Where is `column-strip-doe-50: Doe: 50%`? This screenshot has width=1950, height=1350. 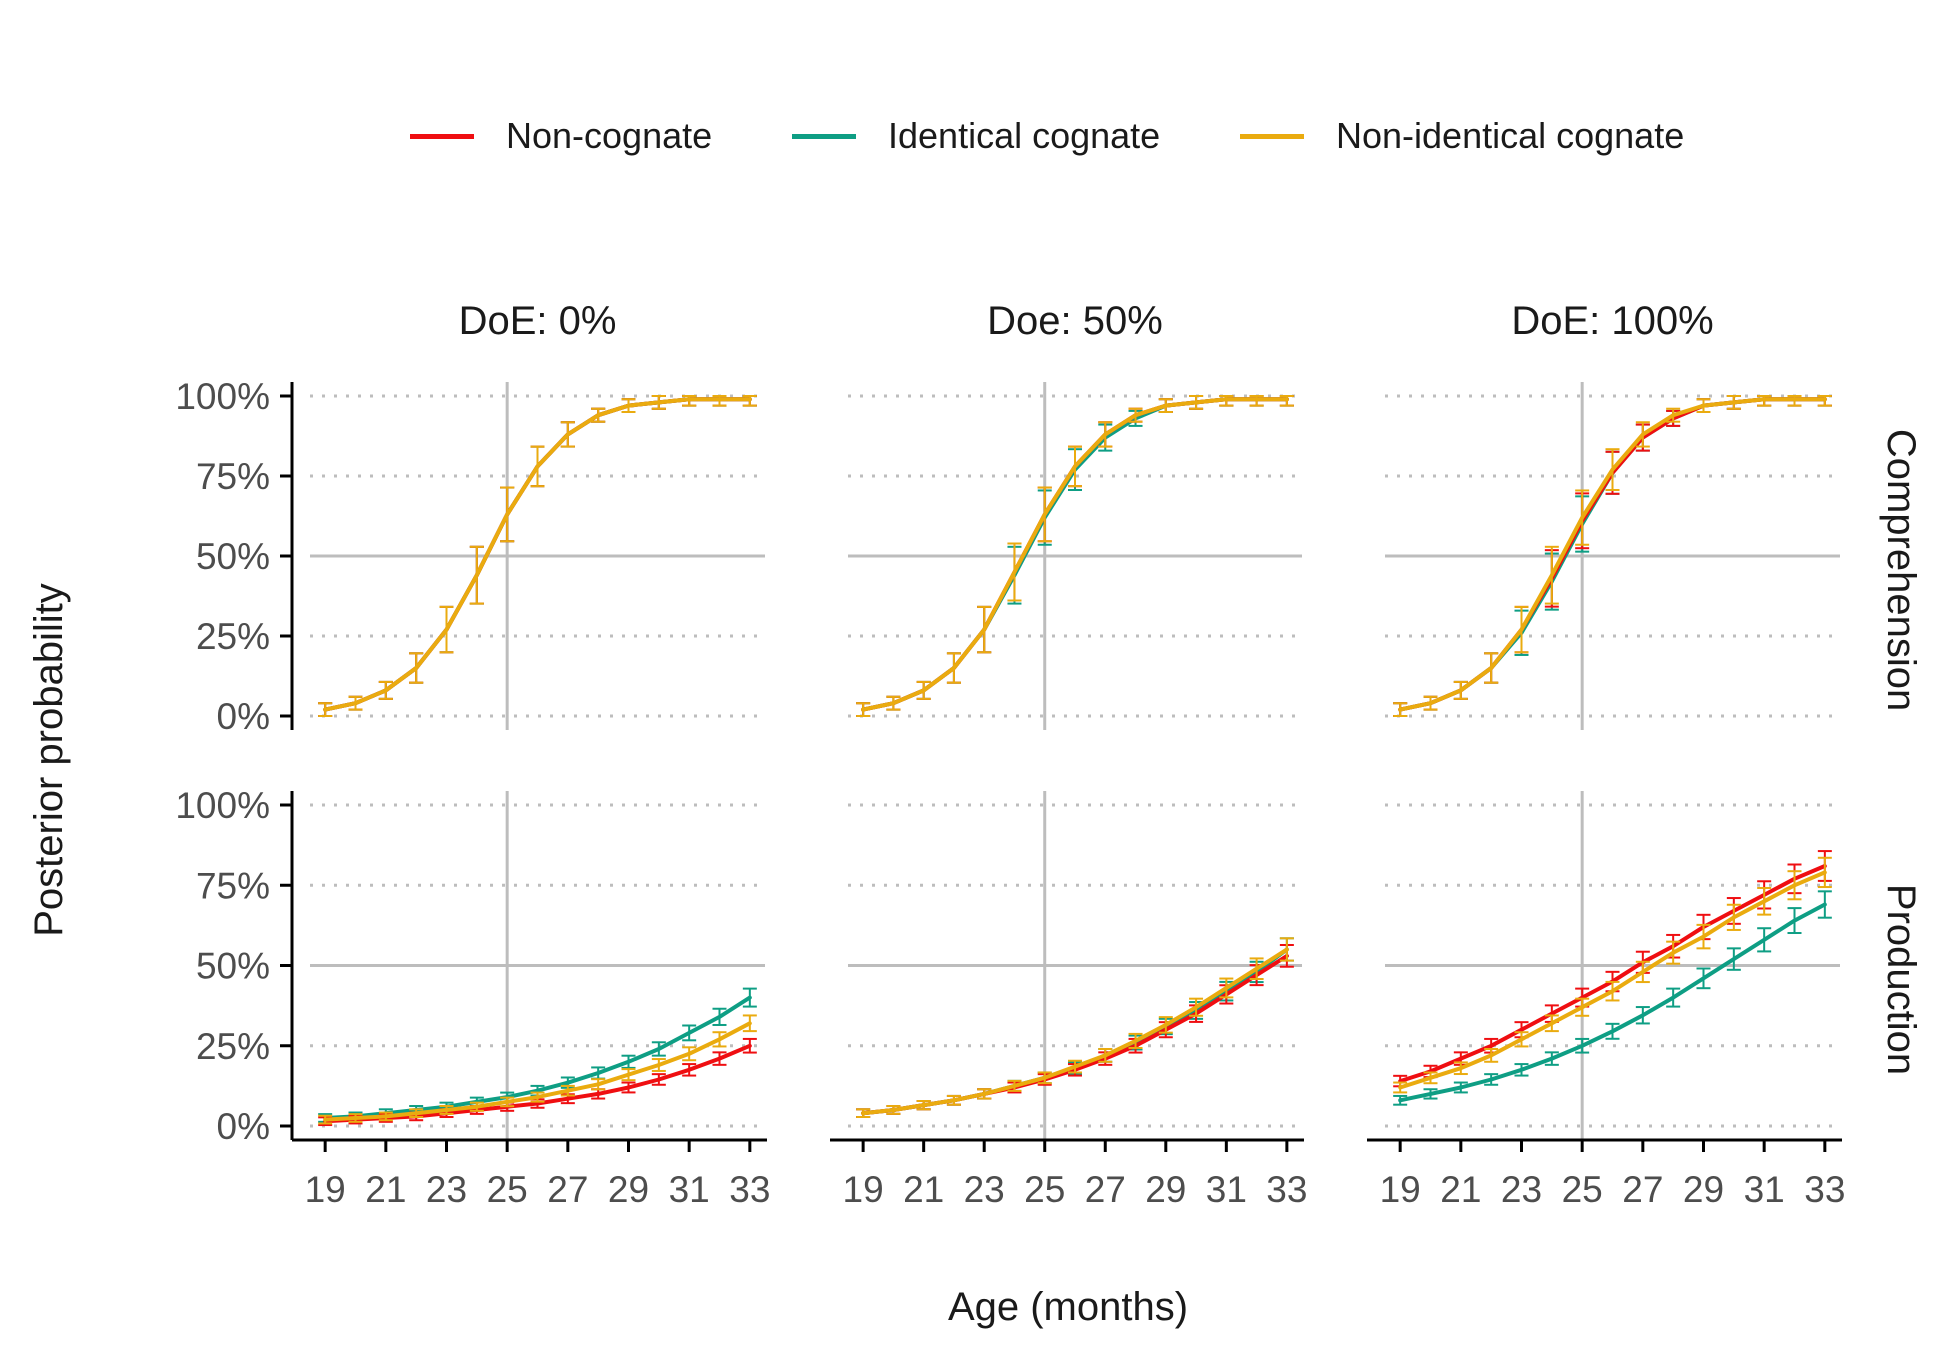
column-strip-doe-50: Doe: 50% is located at coordinates (1075, 321).